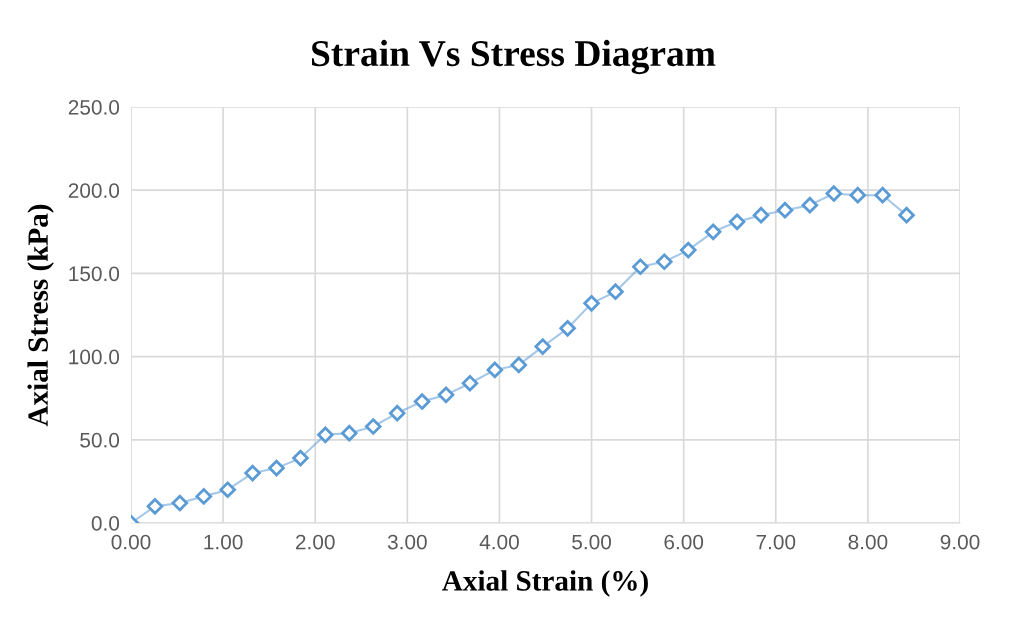 This screenshot has height=632, width=1026. What do you see at coordinates (514, 57) in the screenshot?
I see `chart-title: Strain Vs Stress Diagram` at bounding box center [514, 57].